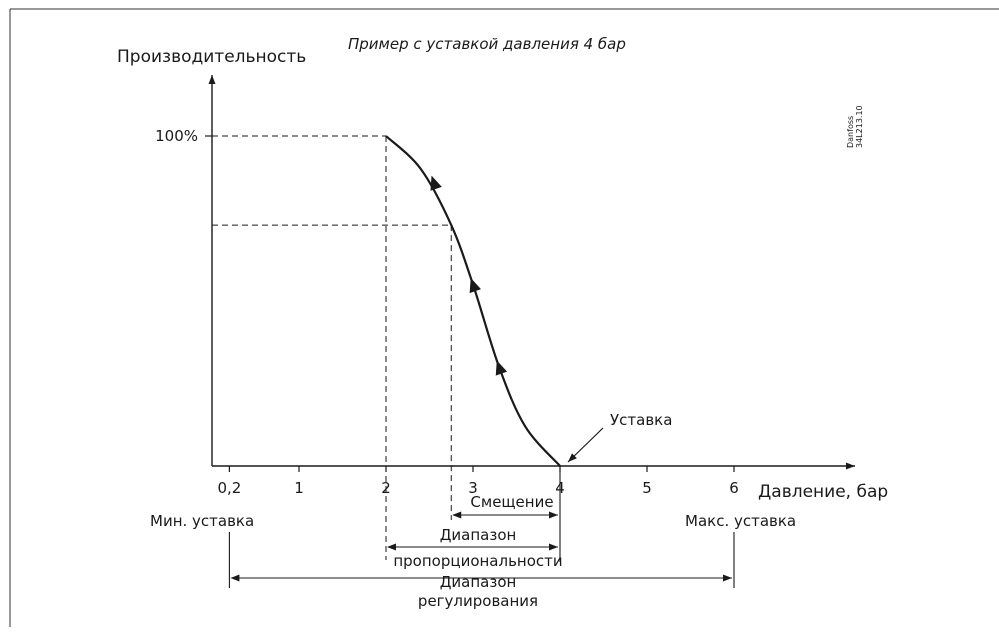  Describe the element at coordinates (176, 136) in the screenshot. I see `y-tick-label-100: 100%` at that location.